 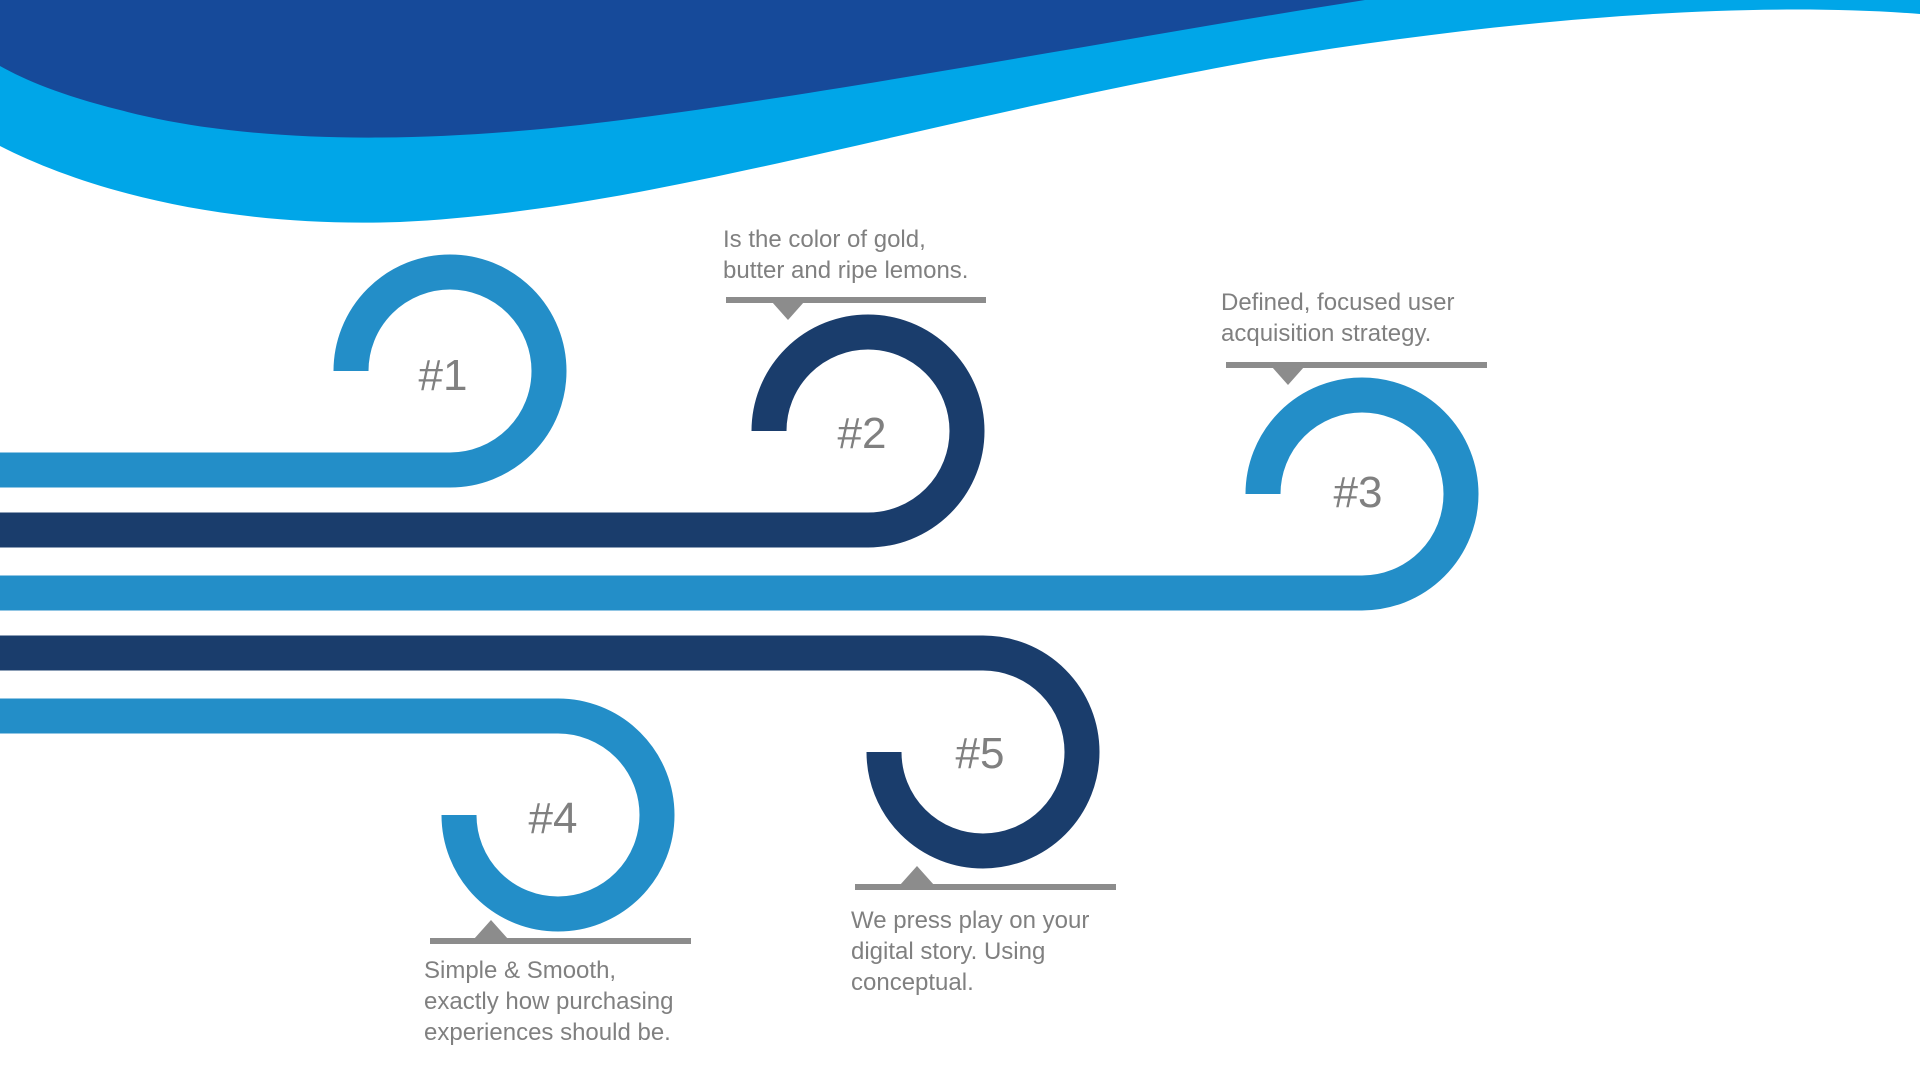 What do you see at coordinates (862, 433) in the screenshot?
I see `step-2-number: #2` at bounding box center [862, 433].